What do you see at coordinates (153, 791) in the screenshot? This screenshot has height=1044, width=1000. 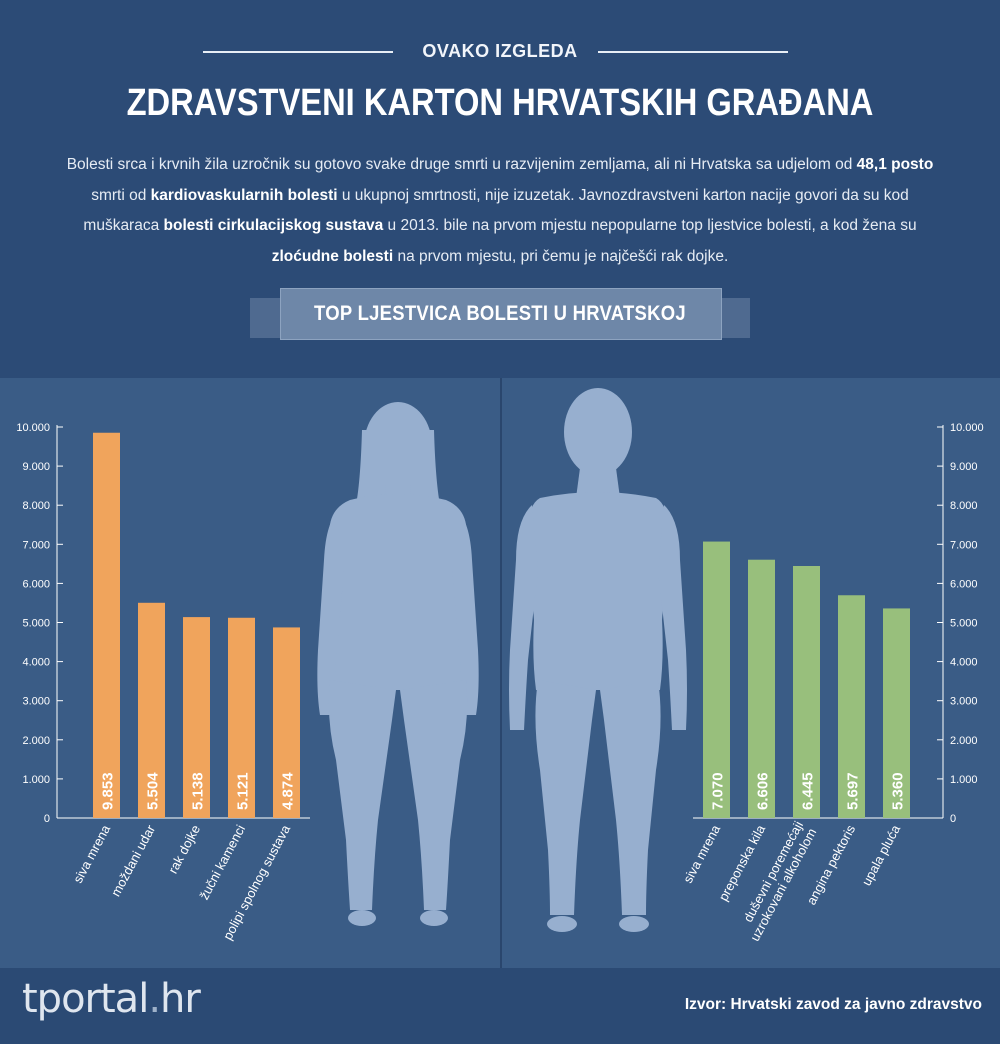 I see `women-bar-value-label: 5.504` at bounding box center [153, 791].